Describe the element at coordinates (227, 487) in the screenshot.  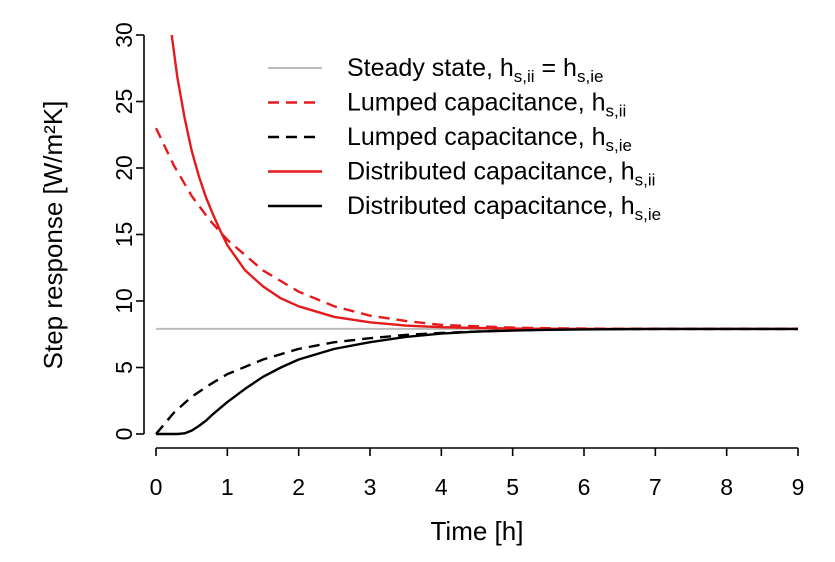
I see `x-tick-label: 1` at that location.